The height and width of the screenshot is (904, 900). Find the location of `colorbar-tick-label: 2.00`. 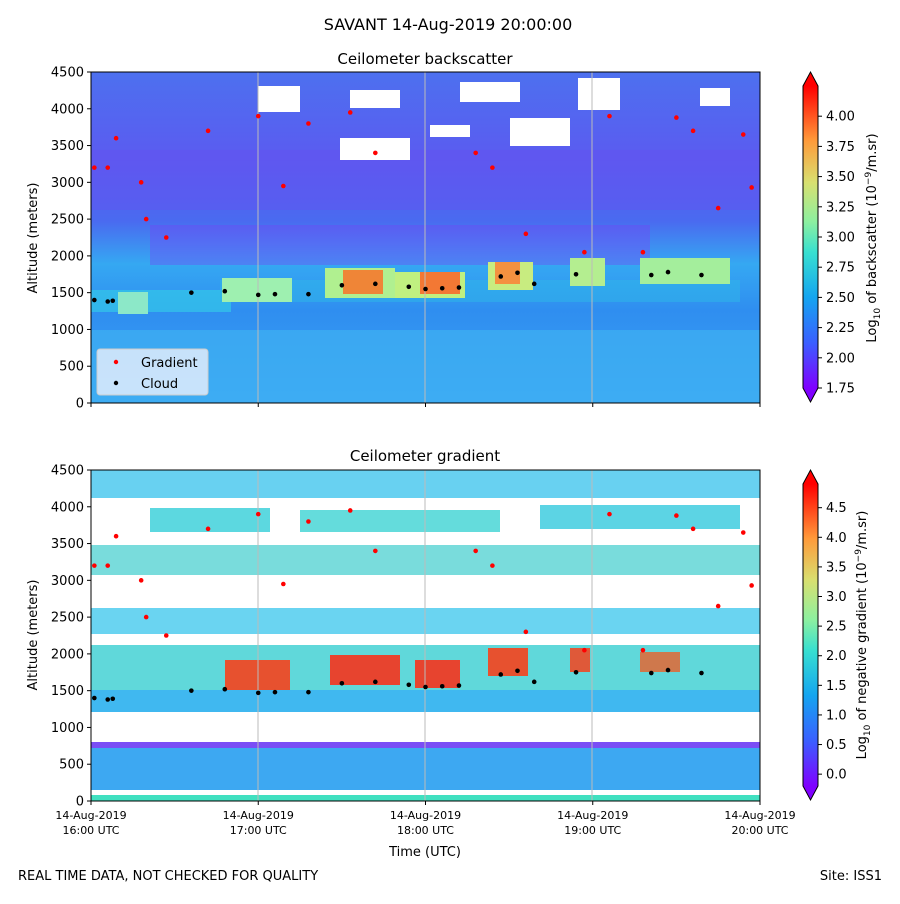

colorbar-tick-label: 2.00 is located at coordinates (840, 358).